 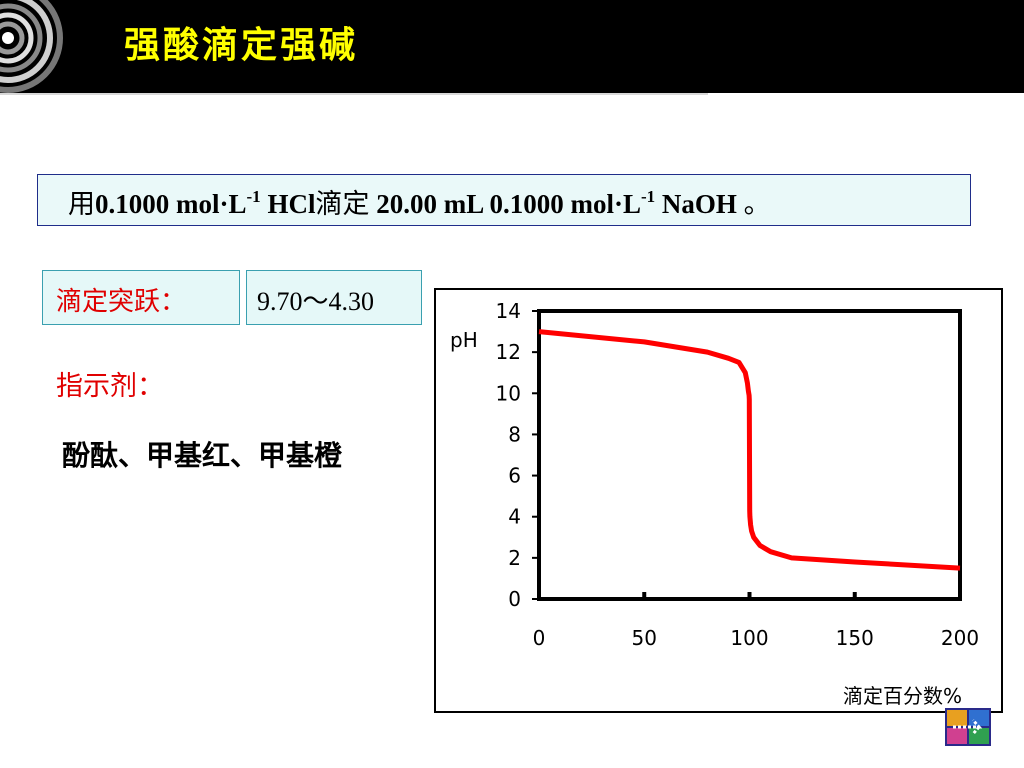 What do you see at coordinates (31, 46) in the screenshot?
I see `concentric-circles-logo-icon` at bounding box center [31, 46].